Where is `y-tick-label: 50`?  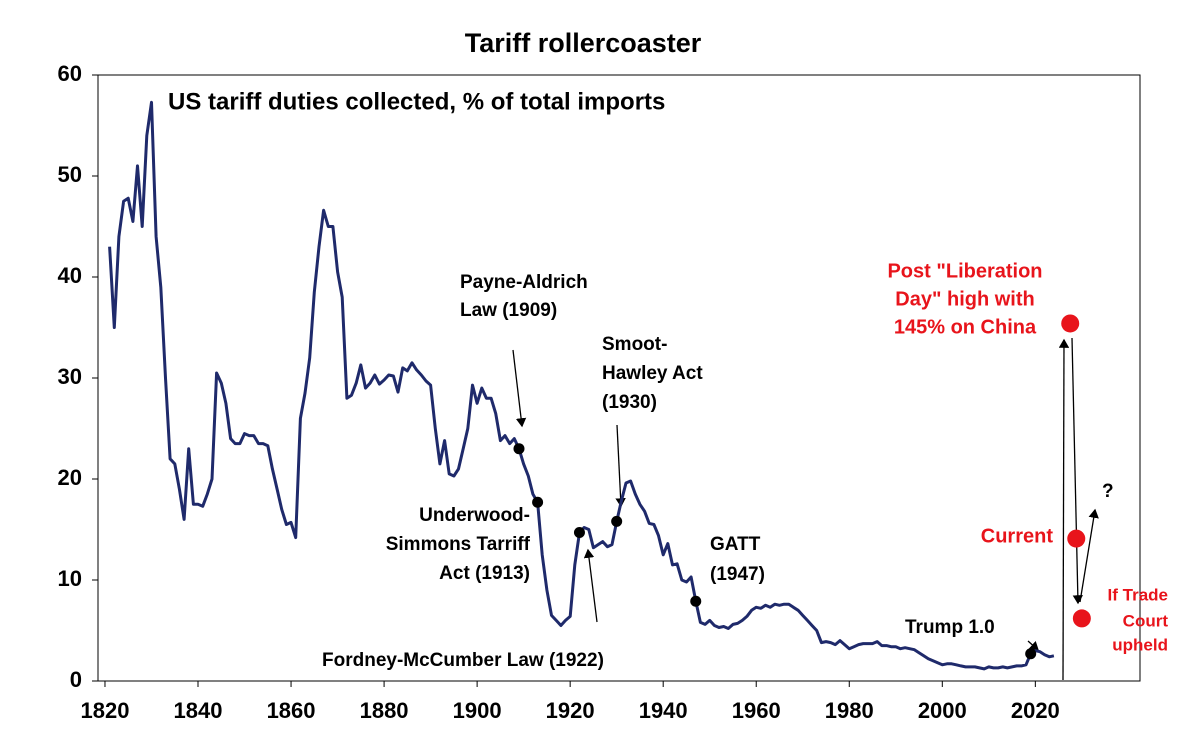
y-tick-label: 50 is located at coordinates (70, 174).